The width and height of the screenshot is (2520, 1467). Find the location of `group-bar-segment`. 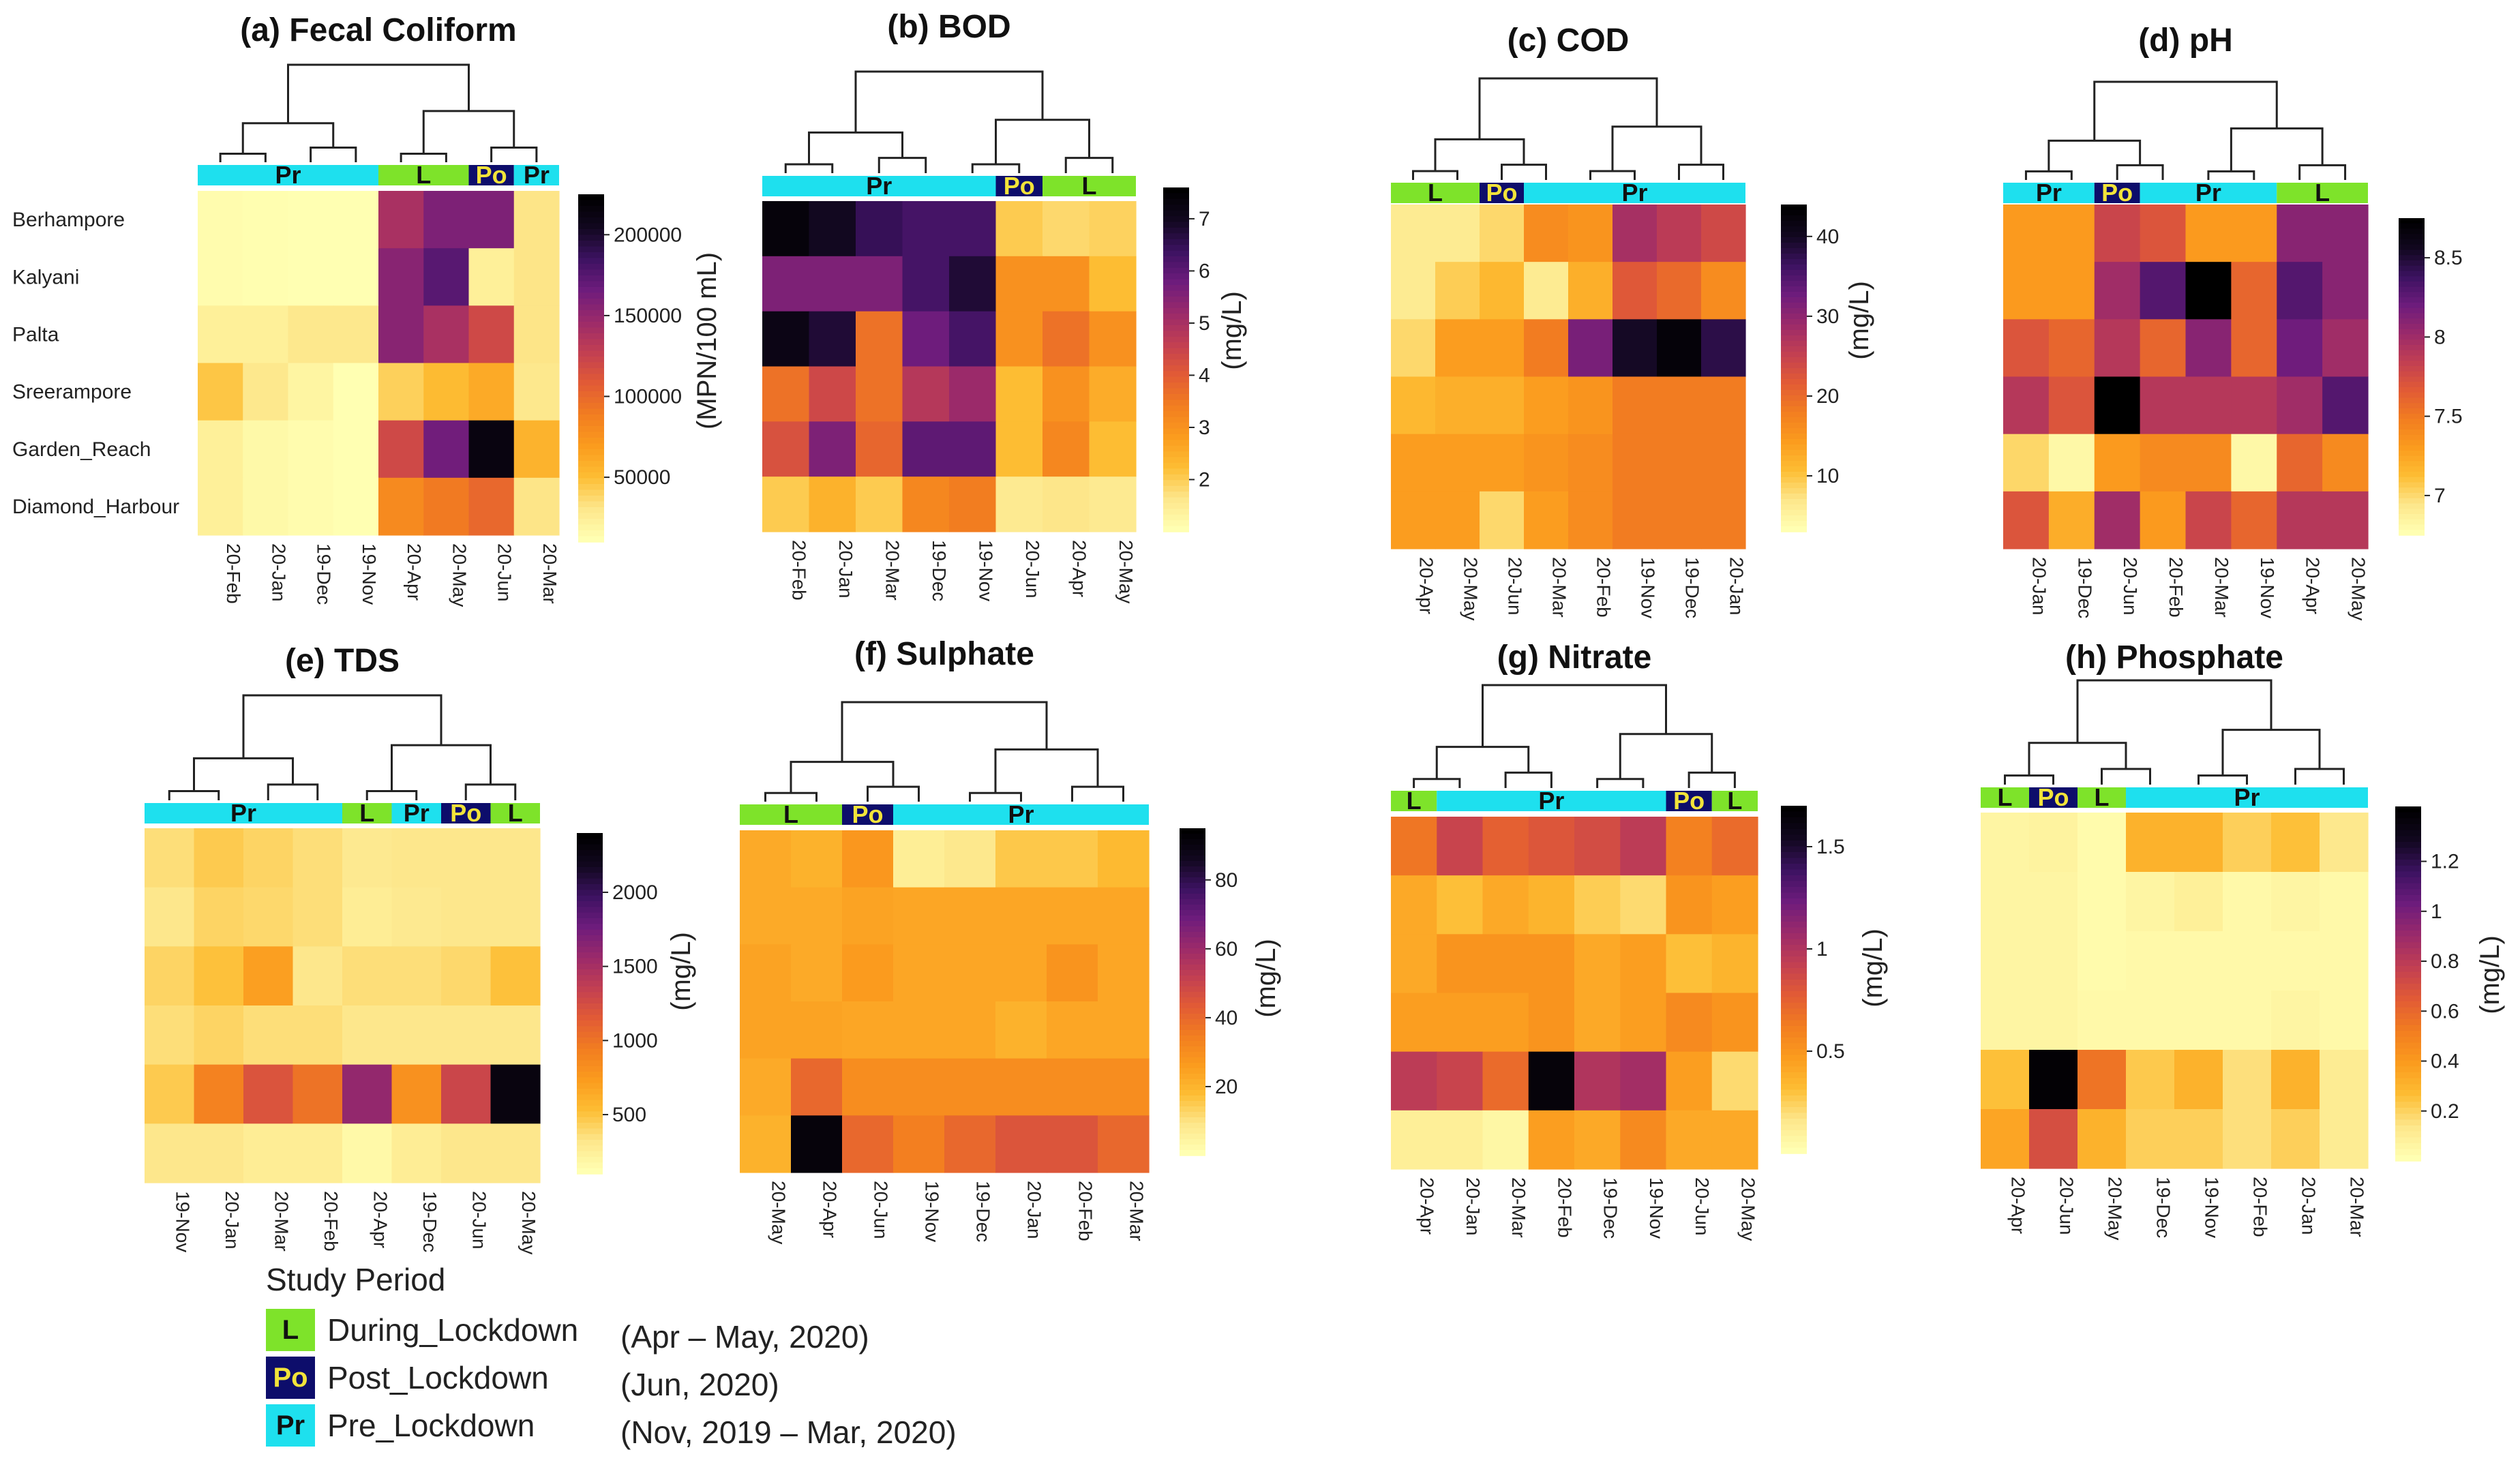

group-bar-segment is located at coordinates (491, 175).